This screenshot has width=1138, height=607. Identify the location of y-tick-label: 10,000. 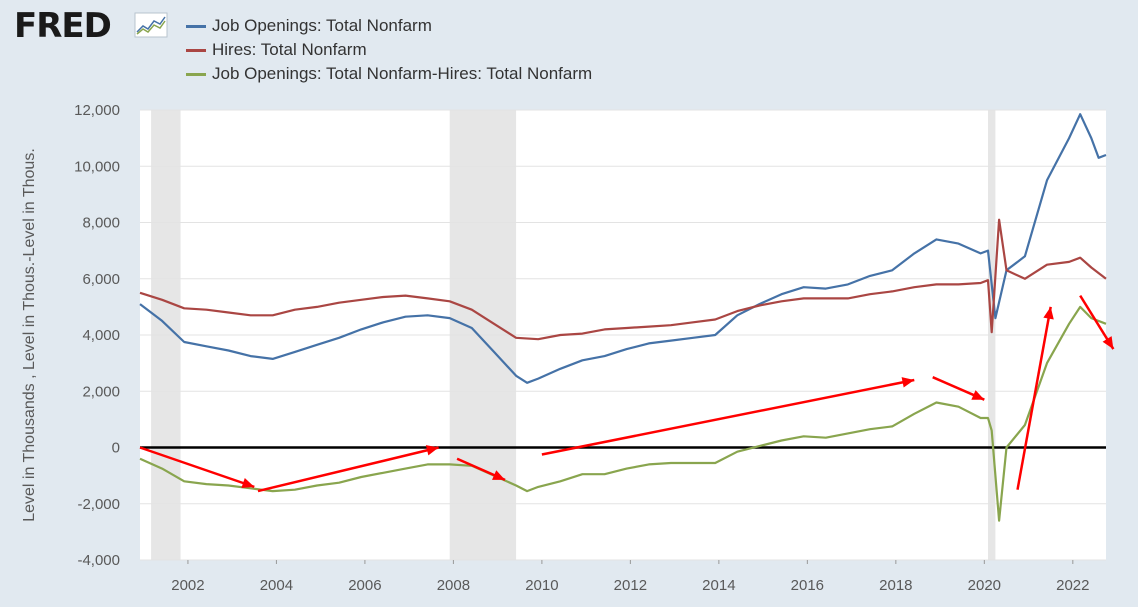
(97, 166).